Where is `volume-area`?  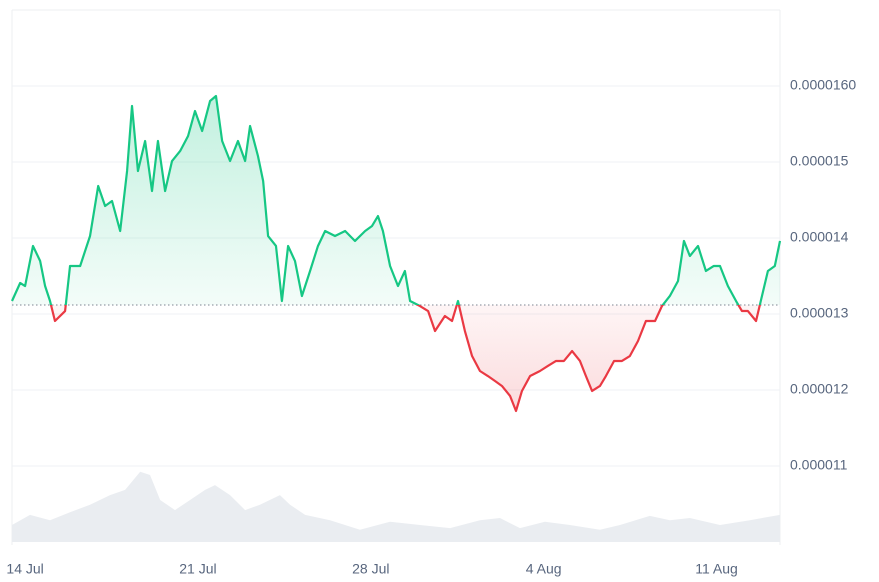
volume-area is located at coordinates (396, 506).